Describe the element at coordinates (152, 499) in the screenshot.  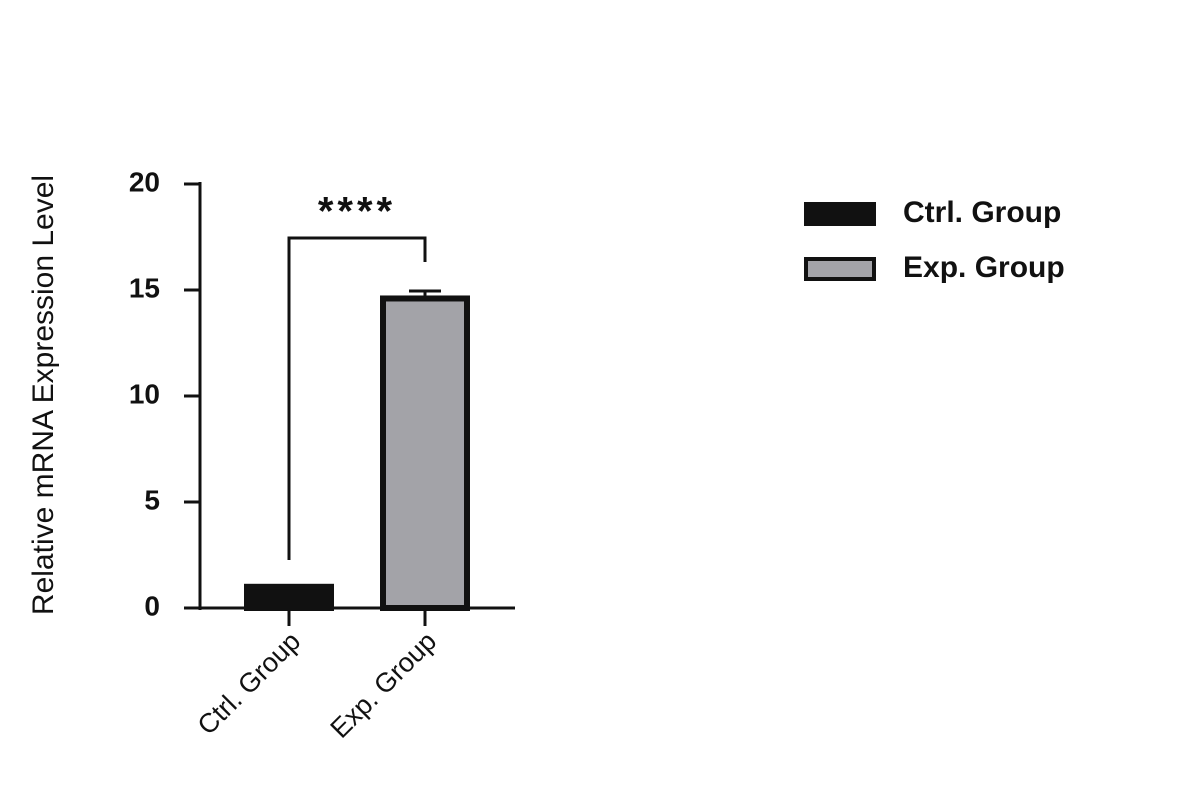
I see `y-tick-label: 5` at that location.